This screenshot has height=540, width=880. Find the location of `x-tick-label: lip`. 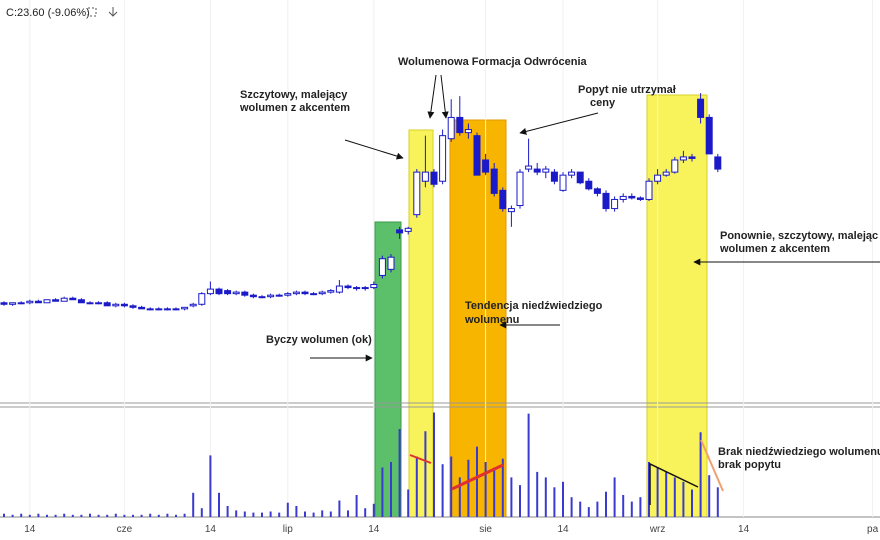

x-tick-label: lip is located at coordinates (288, 529).